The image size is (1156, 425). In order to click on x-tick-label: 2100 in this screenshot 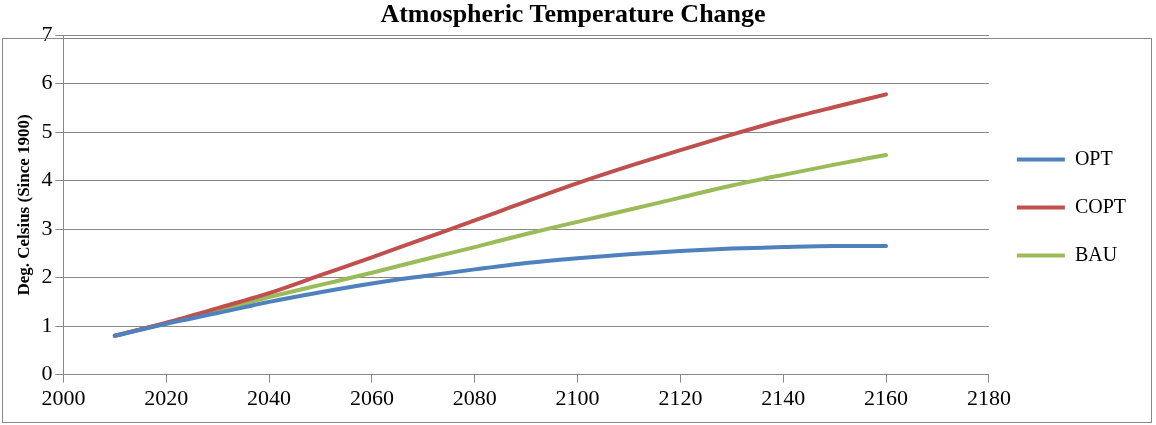, I will do `click(577, 397)`.